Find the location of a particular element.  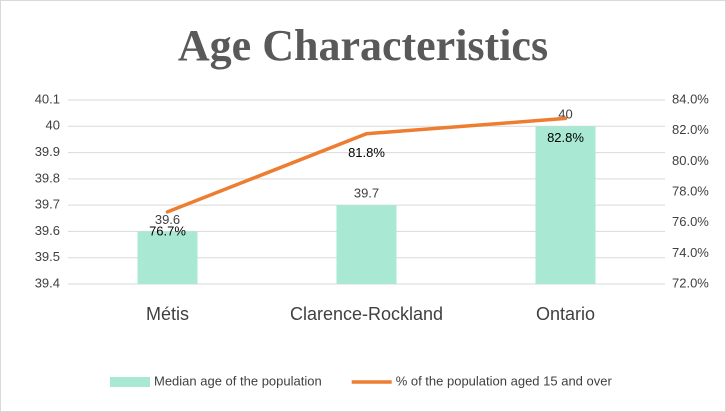

line-value-label: 81.8% is located at coordinates (366, 152).